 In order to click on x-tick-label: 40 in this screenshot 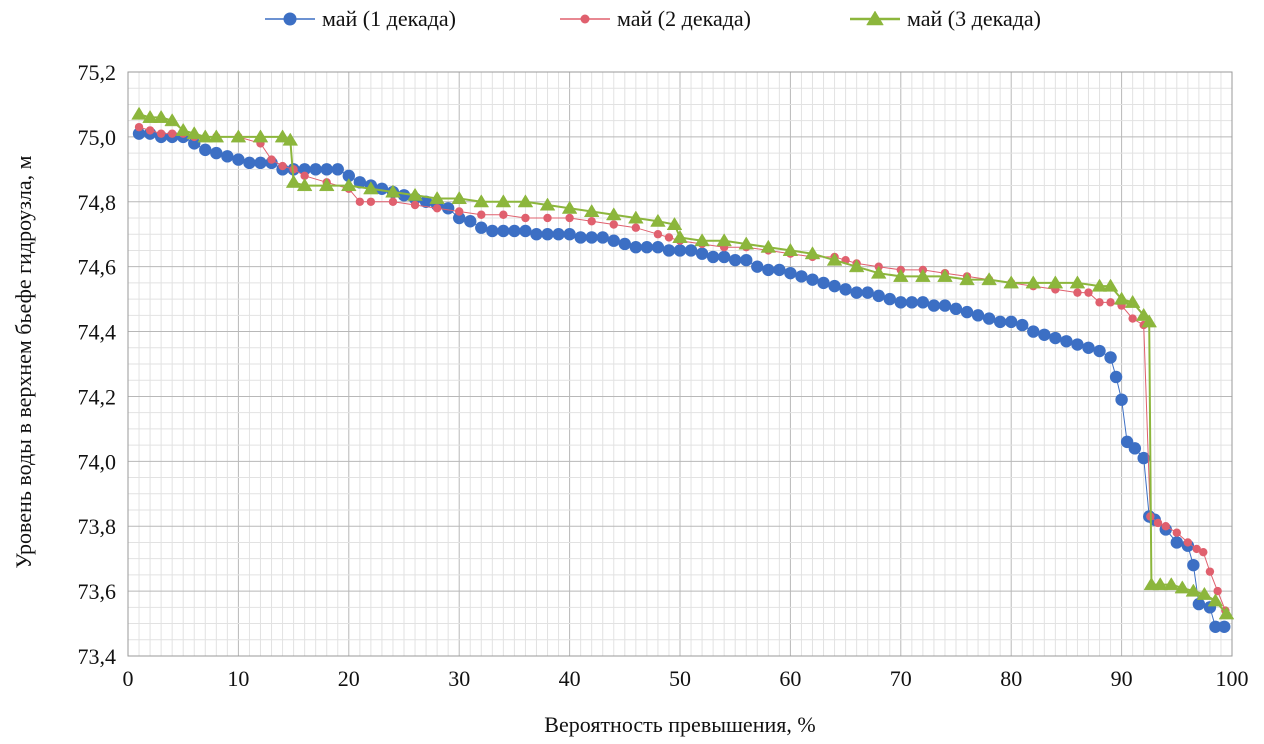, I will do `click(570, 678)`.